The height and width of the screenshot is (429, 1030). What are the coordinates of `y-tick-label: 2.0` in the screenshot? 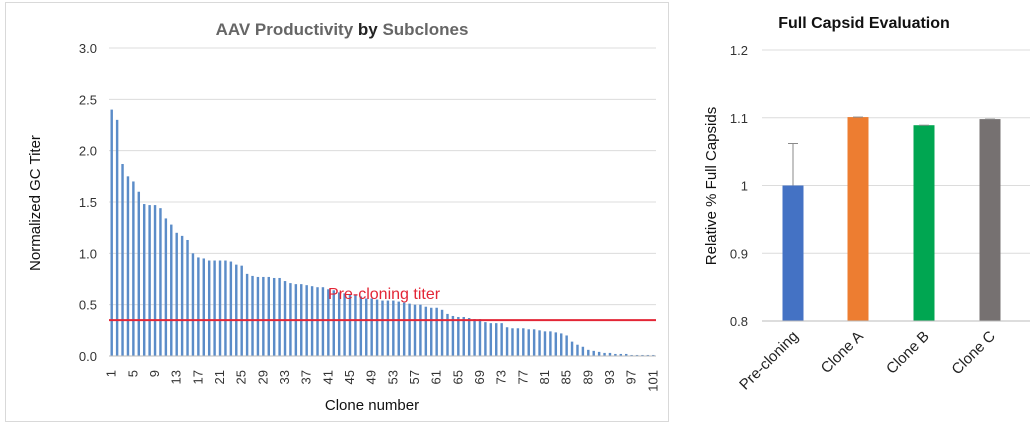 It's located at (88, 151).